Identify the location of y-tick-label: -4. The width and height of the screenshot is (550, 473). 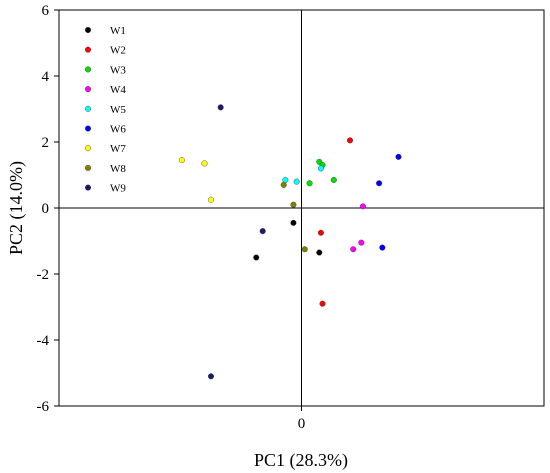
(43, 341).